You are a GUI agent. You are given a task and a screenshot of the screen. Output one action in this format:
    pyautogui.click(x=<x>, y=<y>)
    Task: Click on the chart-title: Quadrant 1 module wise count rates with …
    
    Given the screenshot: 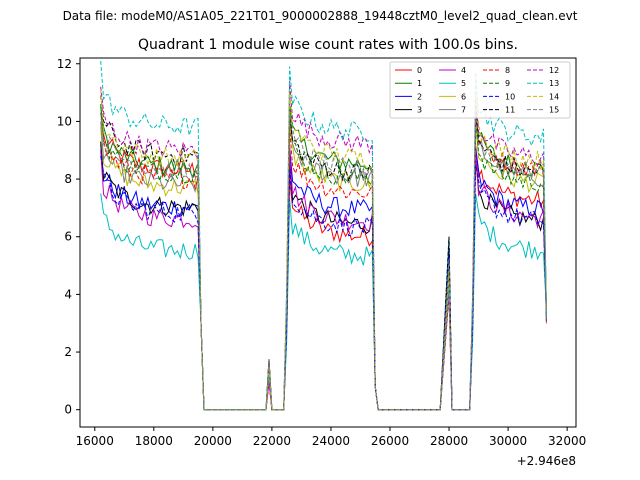 What is the action you would take?
    pyautogui.click(x=328, y=45)
    